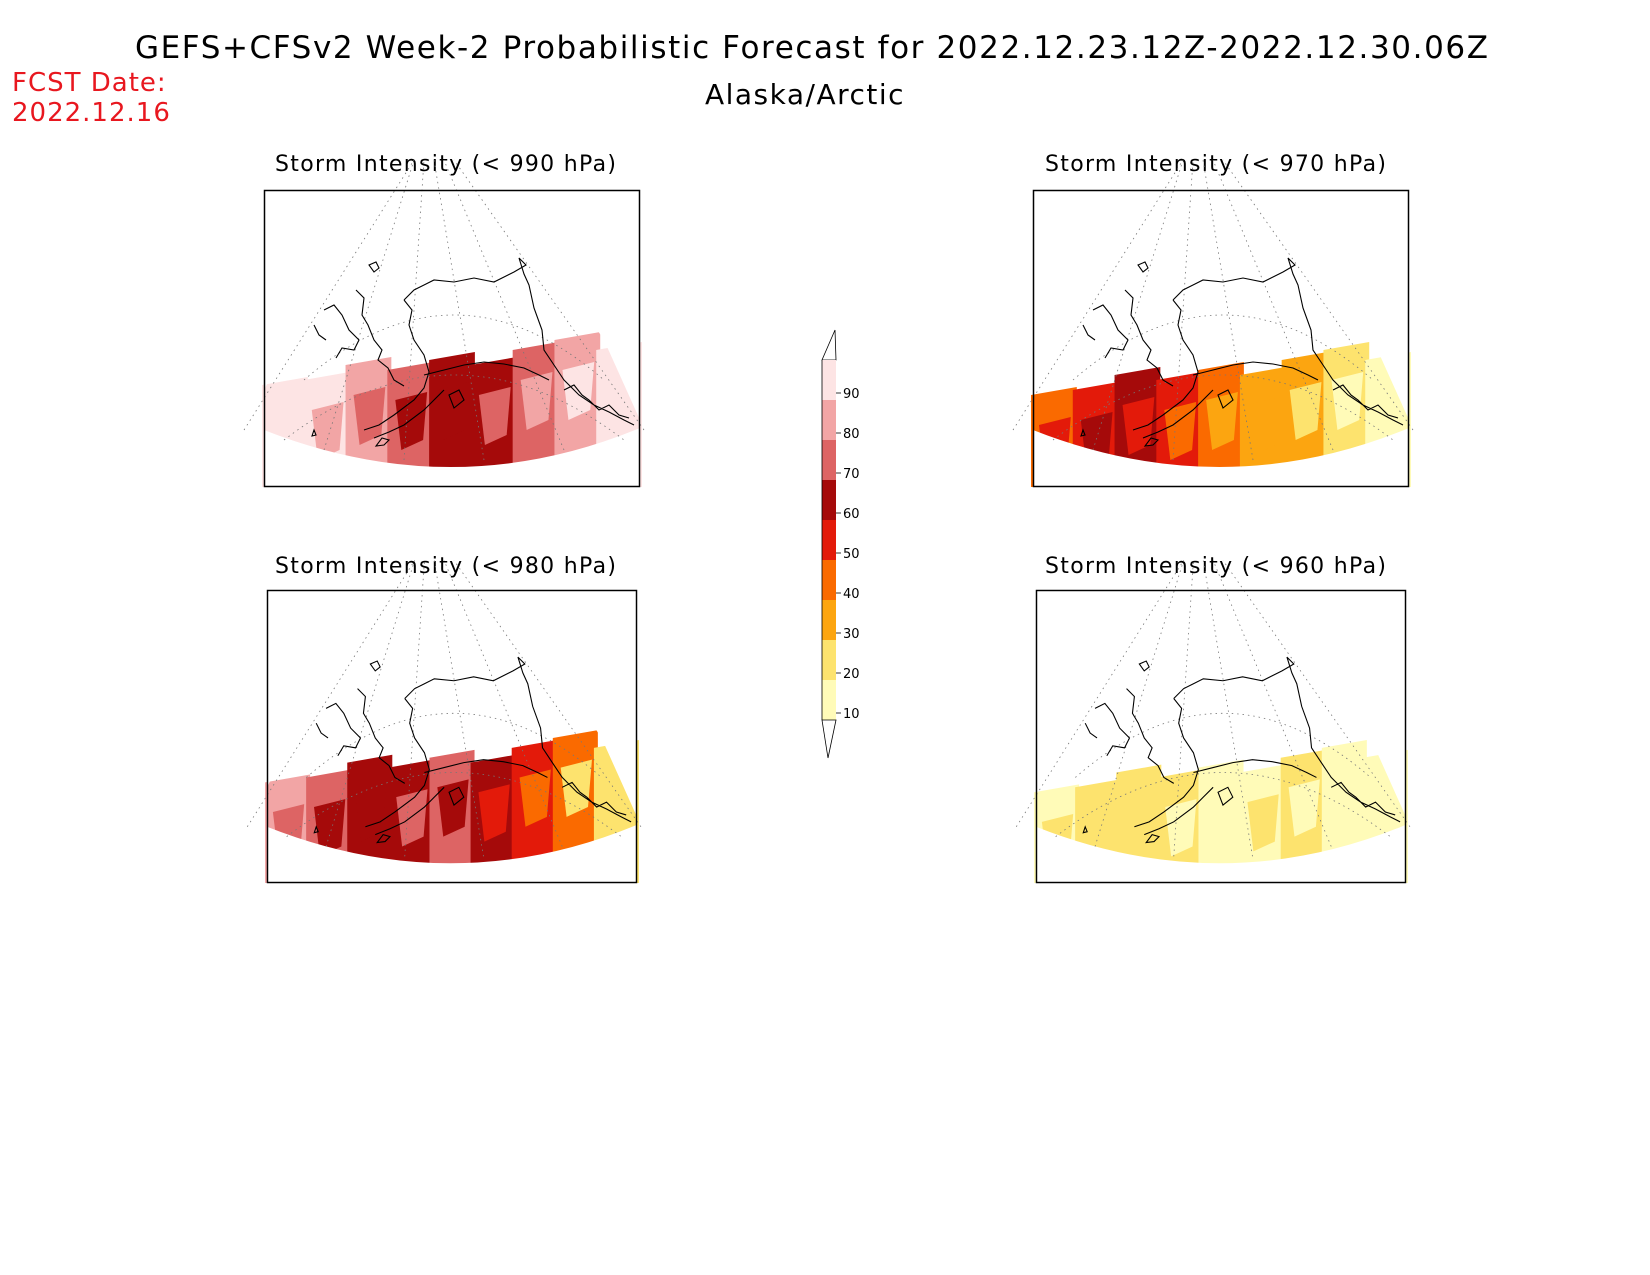 This screenshot has width=1650, height=1275. I want to click on colorbar-tick-label: 60, so click(851, 514).